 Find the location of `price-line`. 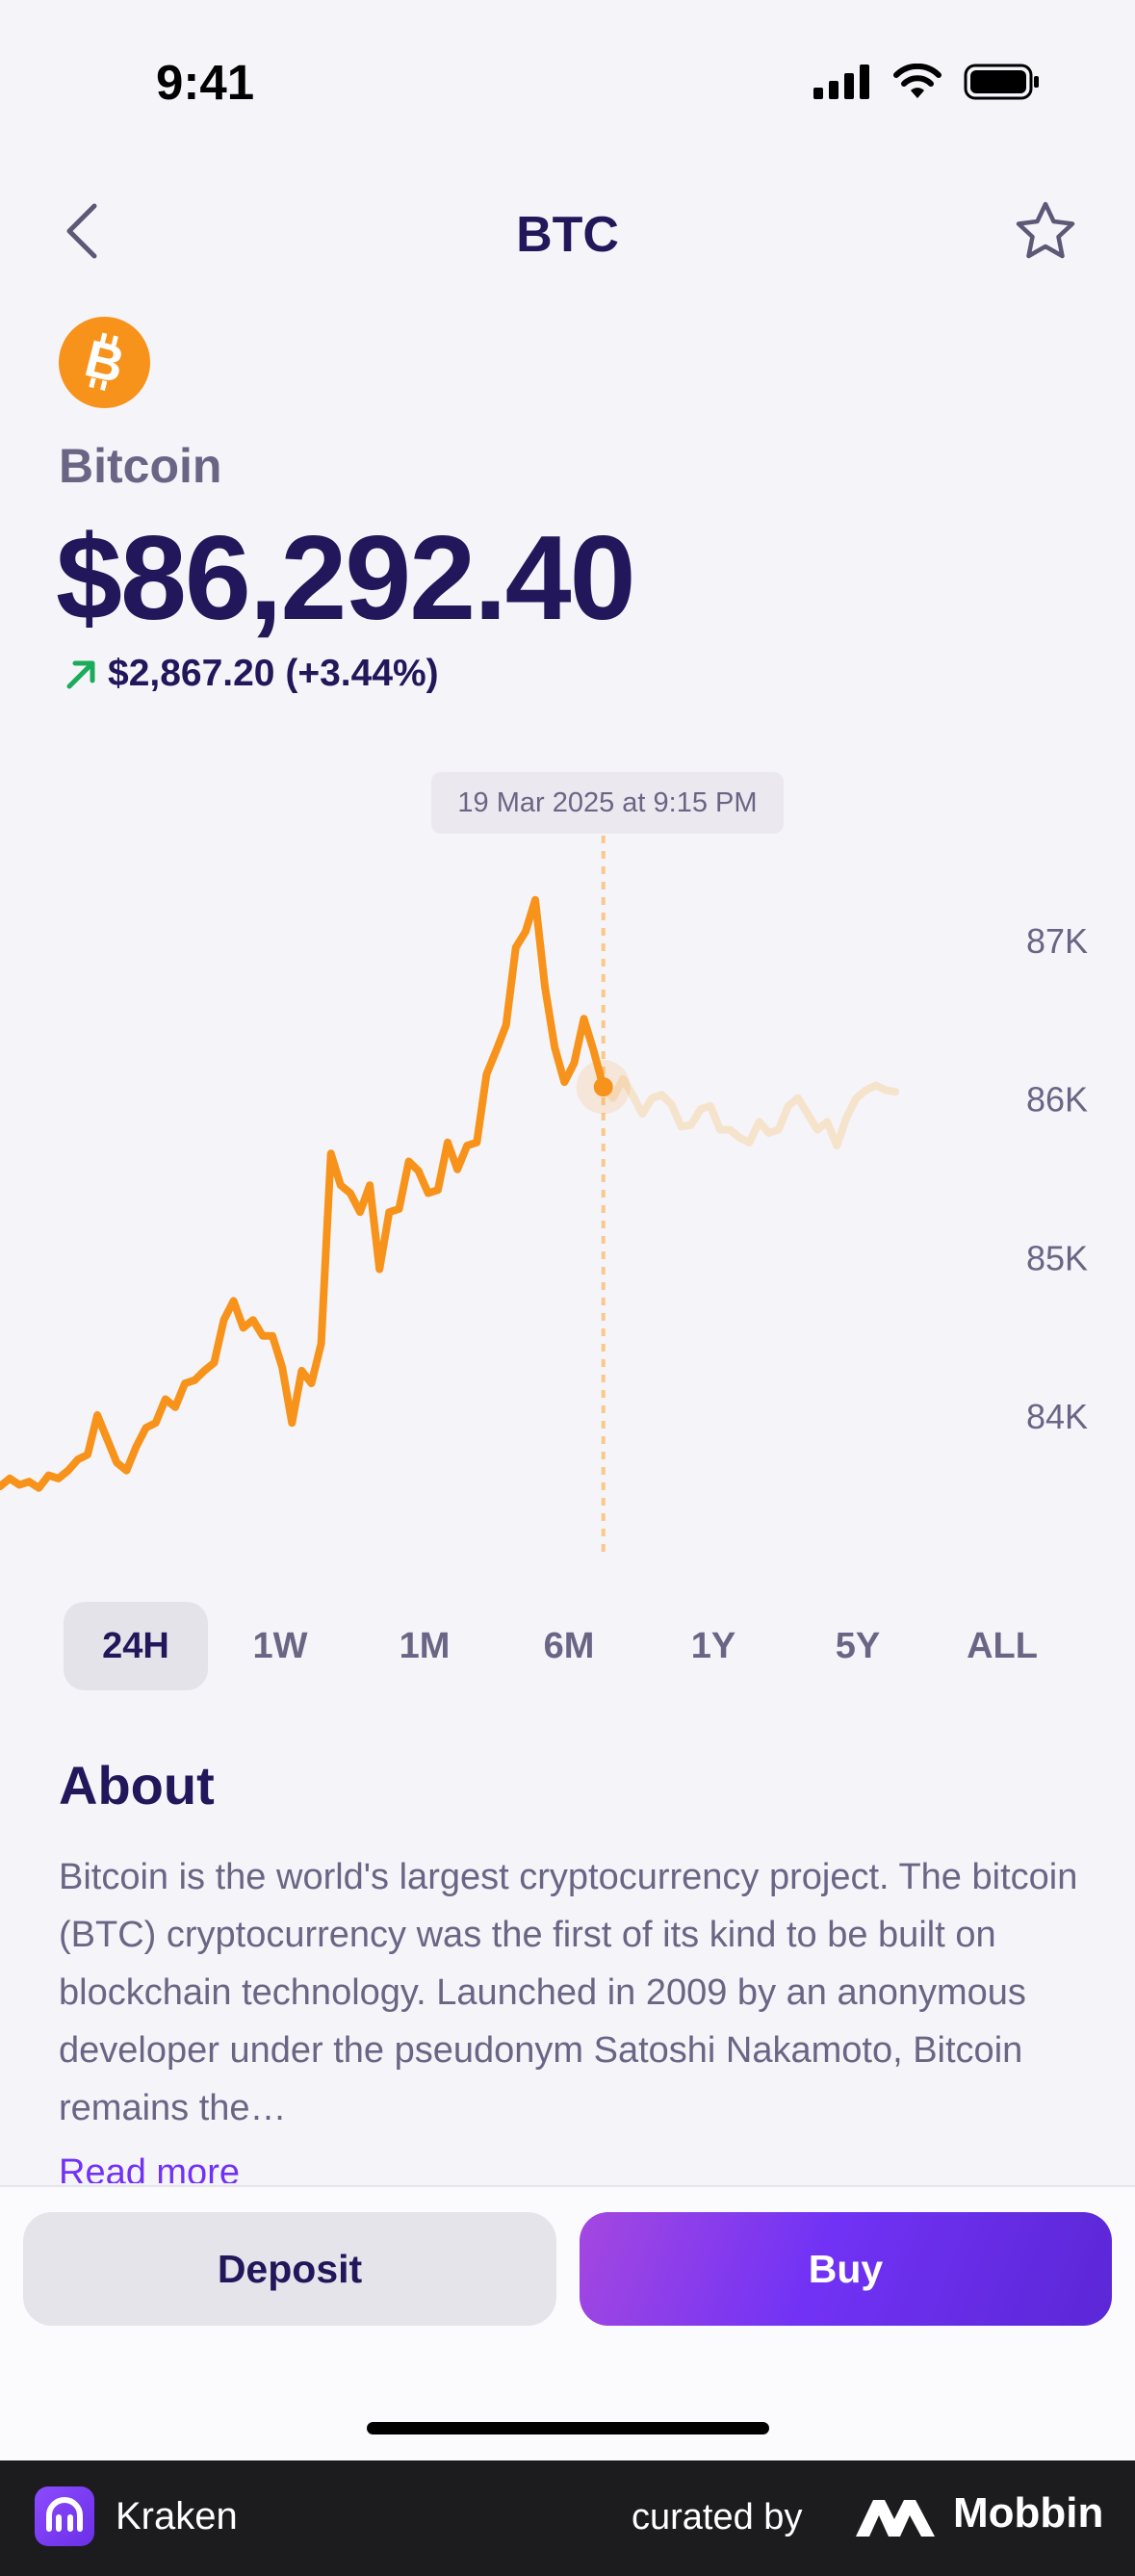

price-line is located at coordinates (303, 1193).